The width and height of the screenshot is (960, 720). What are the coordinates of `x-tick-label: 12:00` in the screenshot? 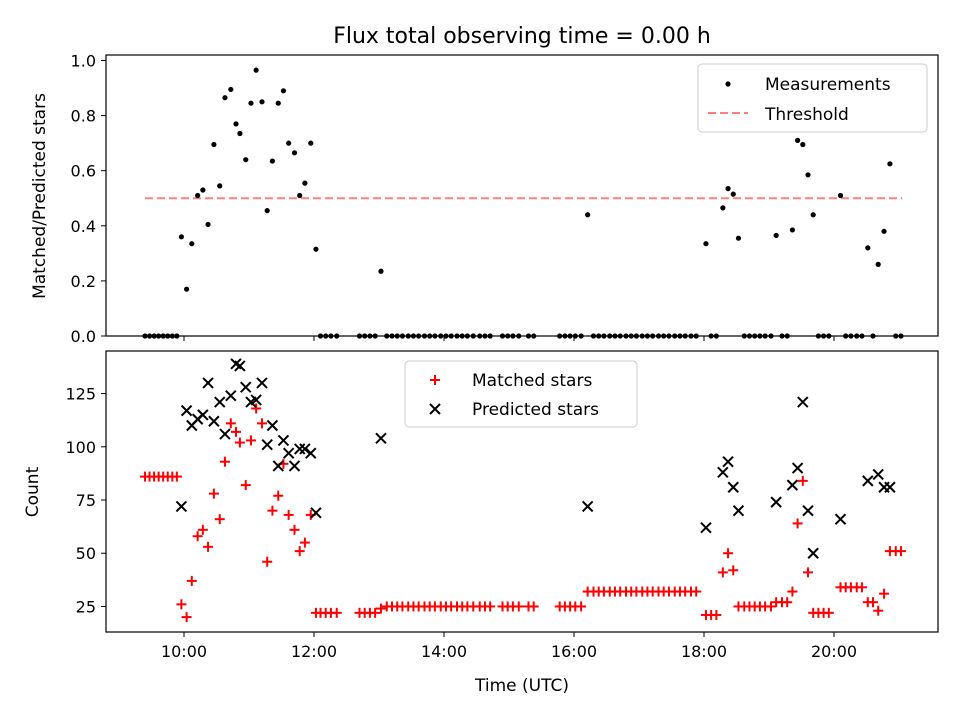 It's located at (314, 651).